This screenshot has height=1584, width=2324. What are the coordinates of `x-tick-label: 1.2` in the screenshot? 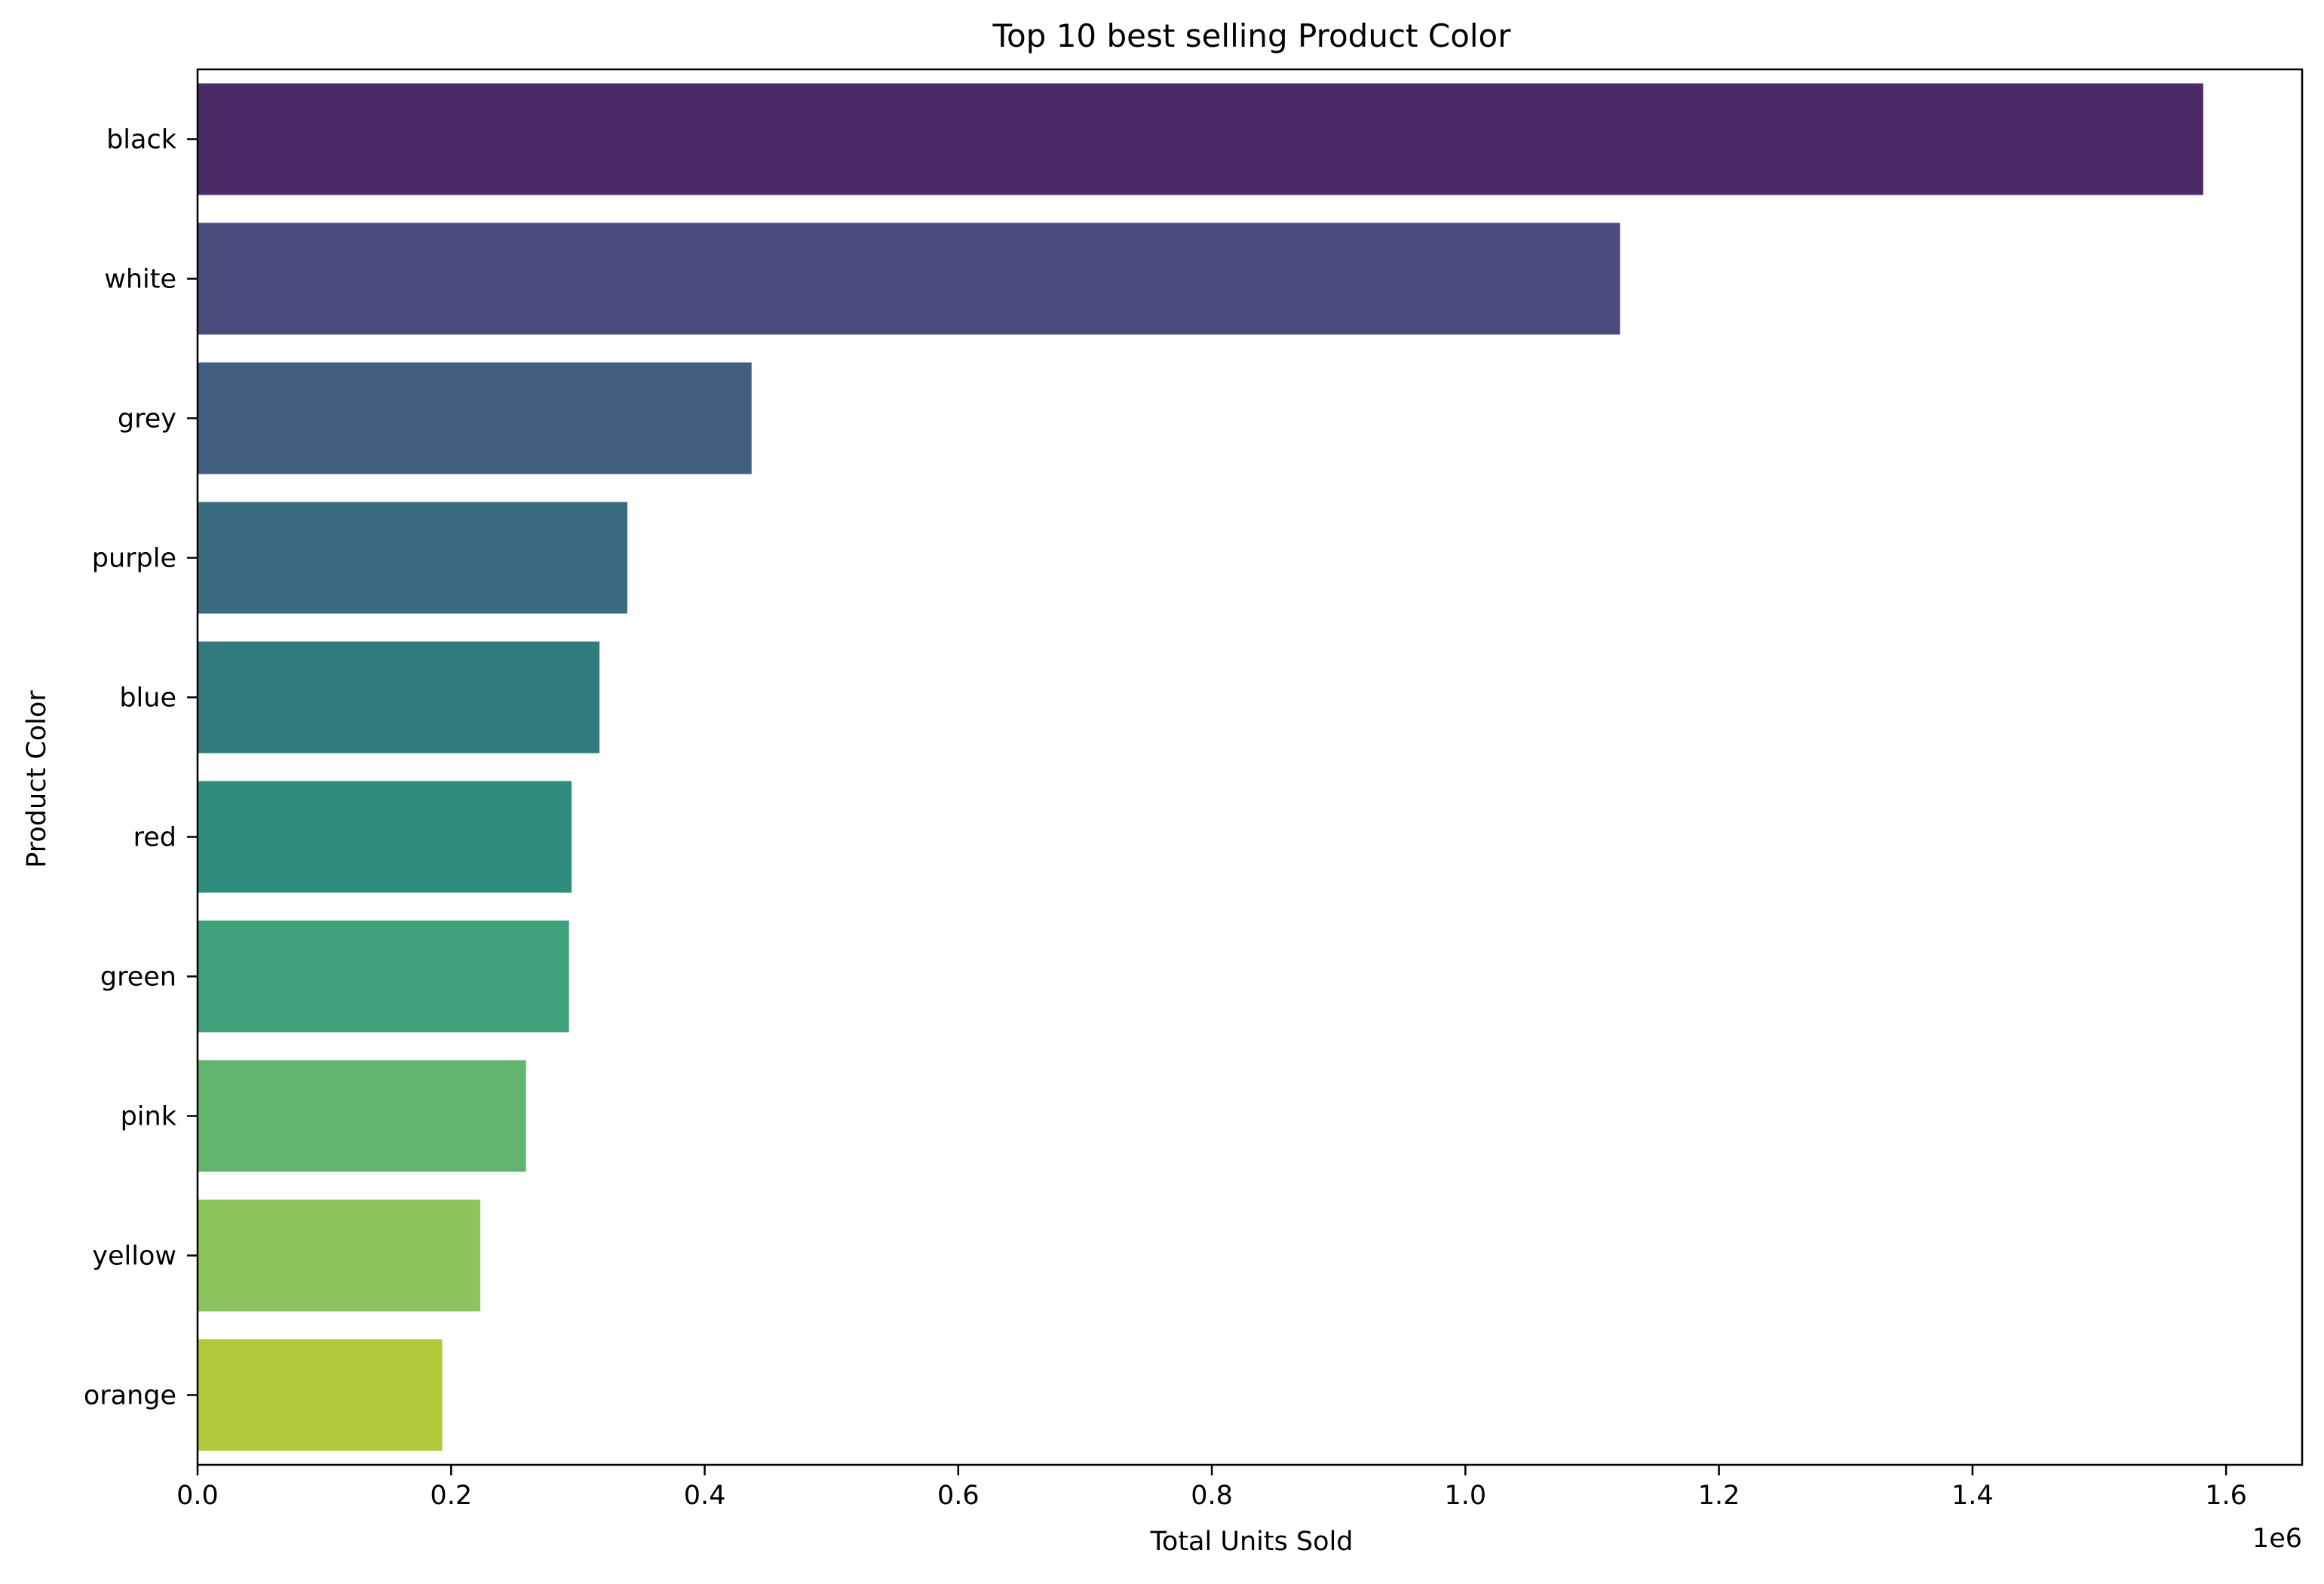 It's located at (1719, 1496).